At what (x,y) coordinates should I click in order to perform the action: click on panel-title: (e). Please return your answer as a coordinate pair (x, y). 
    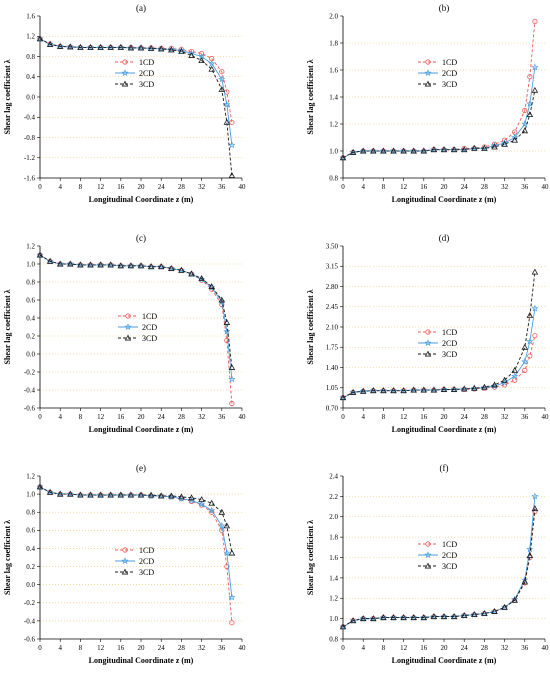
    Looking at the image, I should click on (141, 468).